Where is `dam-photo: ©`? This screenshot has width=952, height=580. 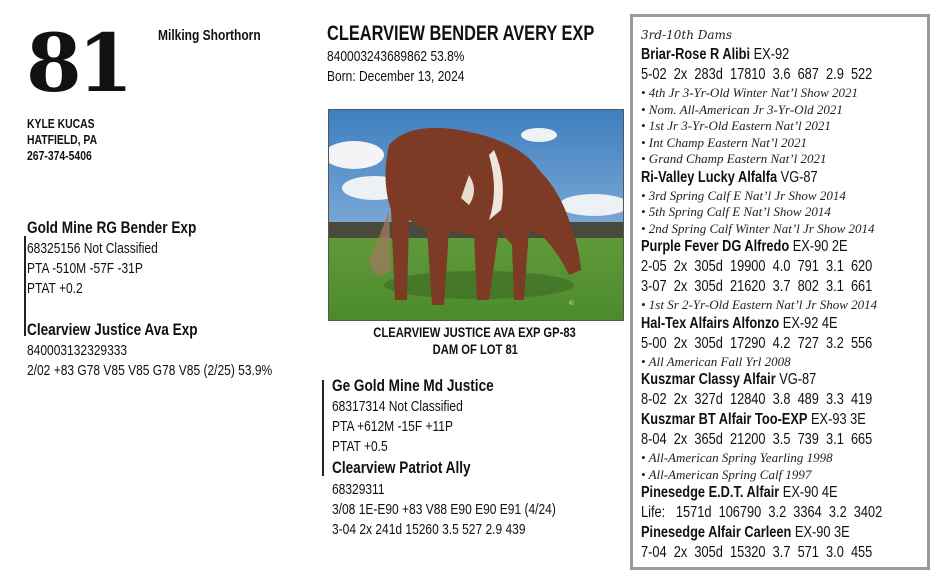 dam-photo: © is located at coordinates (476, 215).